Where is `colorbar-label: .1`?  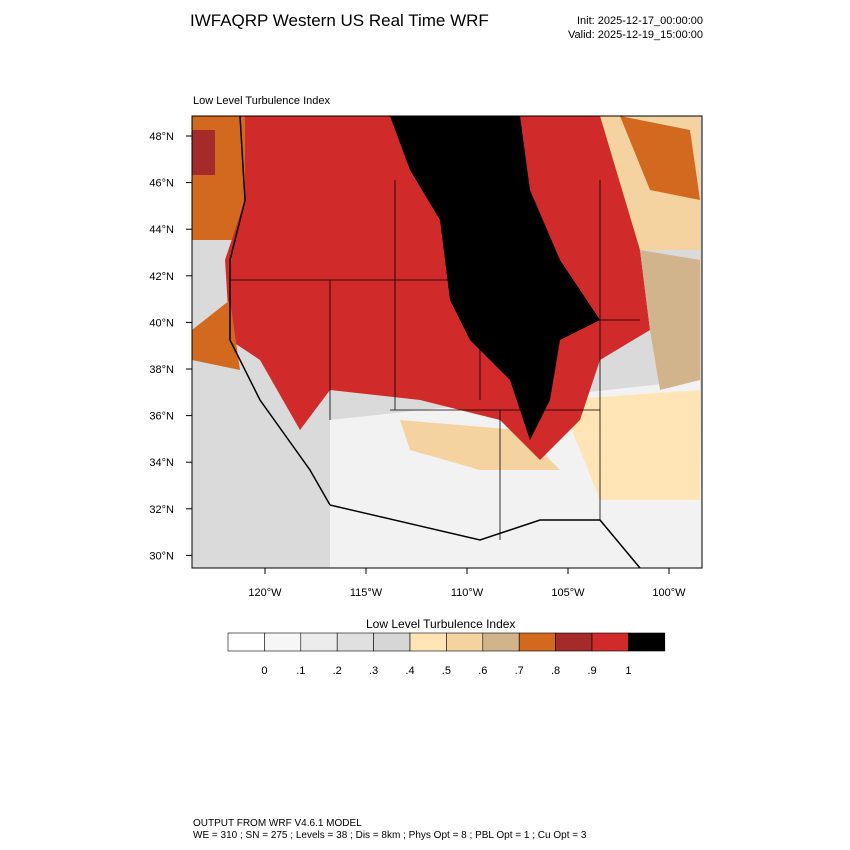 colorbar-label: .1 is located at coordinates (300, 671).